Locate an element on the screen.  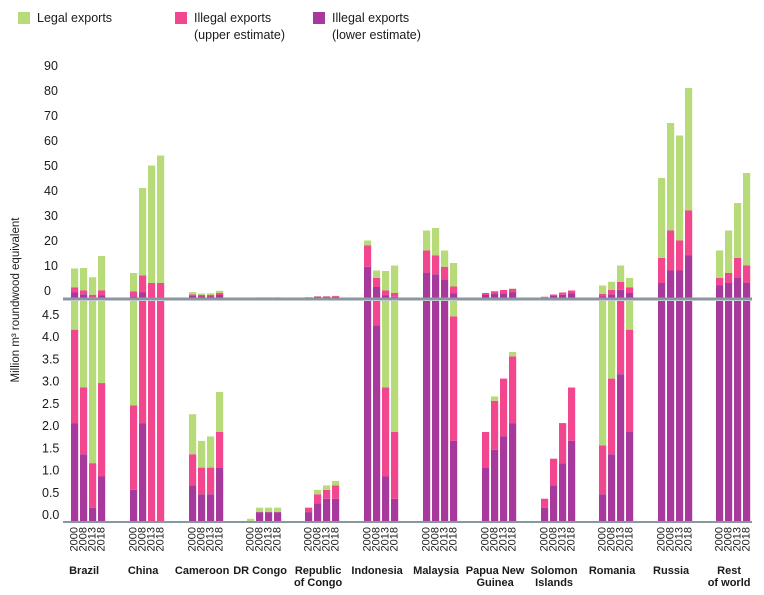
group-label: Islands is located at coordinates (554, 583).